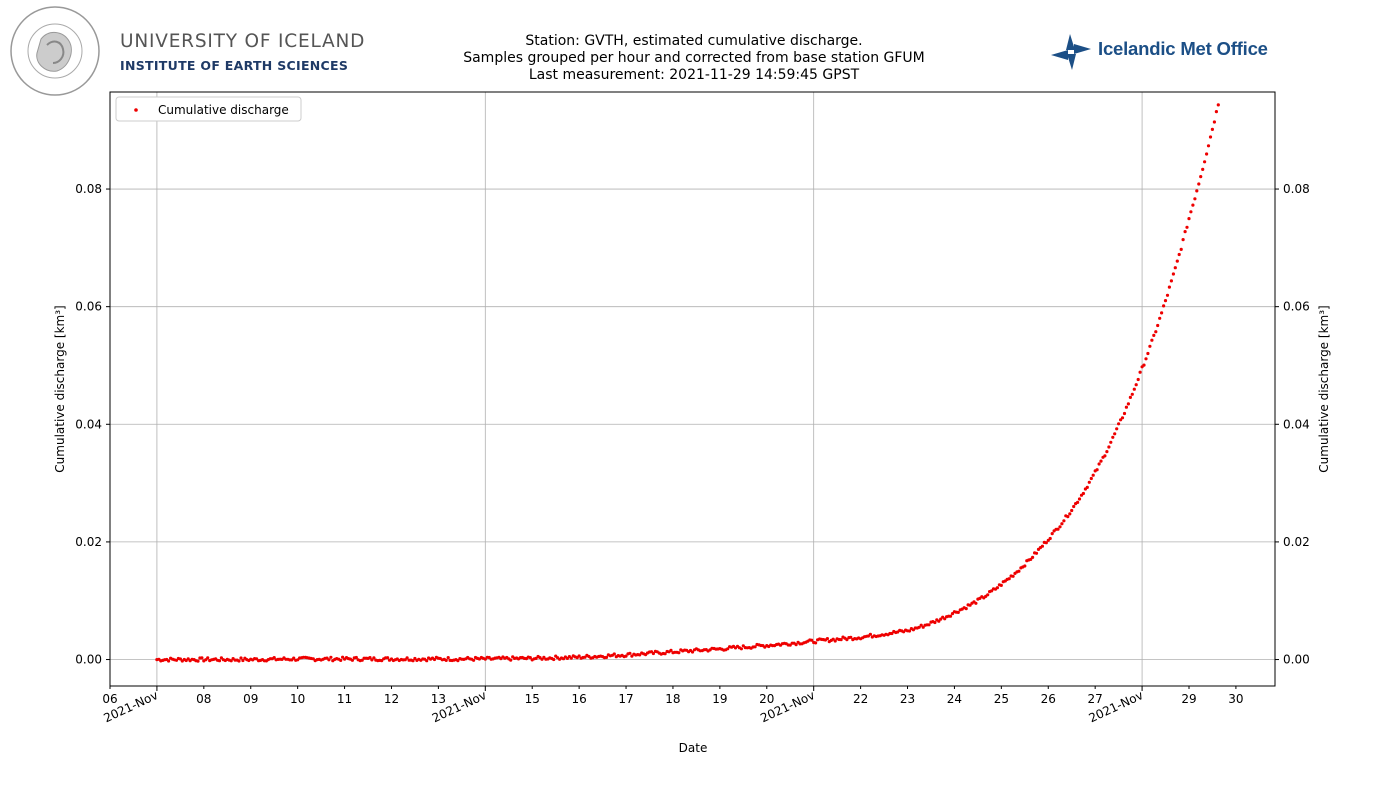  Describe the element at coordinates (1296, 307) in the screenshot. I see `y-tick-label-right: 0.06` at that location.